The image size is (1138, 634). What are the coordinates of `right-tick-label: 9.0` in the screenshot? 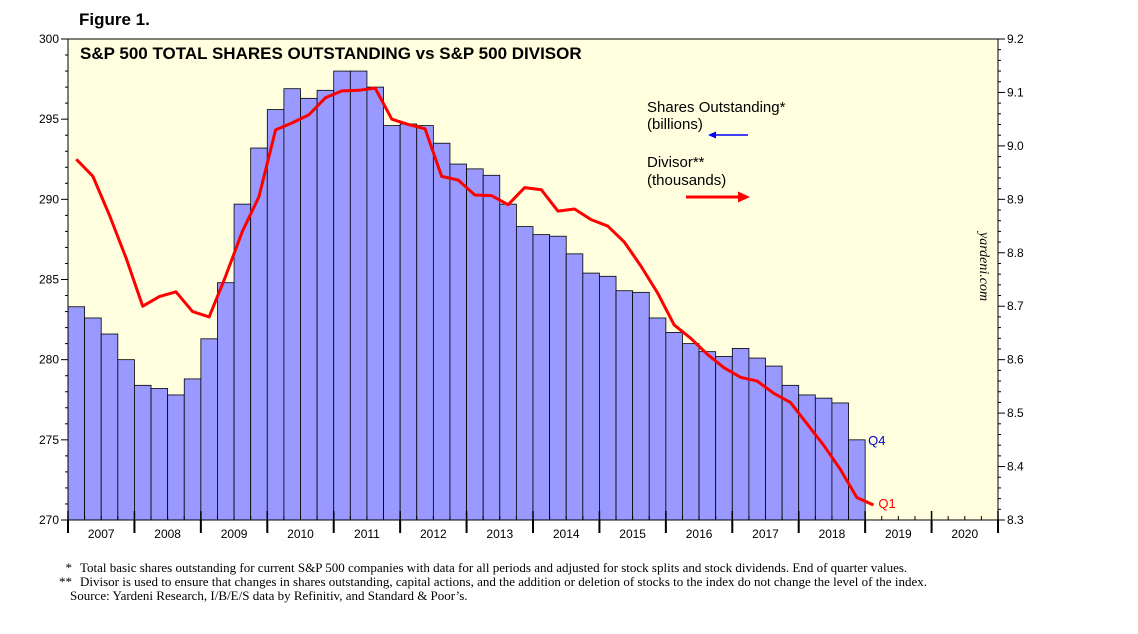 It's located at (1015, 146).